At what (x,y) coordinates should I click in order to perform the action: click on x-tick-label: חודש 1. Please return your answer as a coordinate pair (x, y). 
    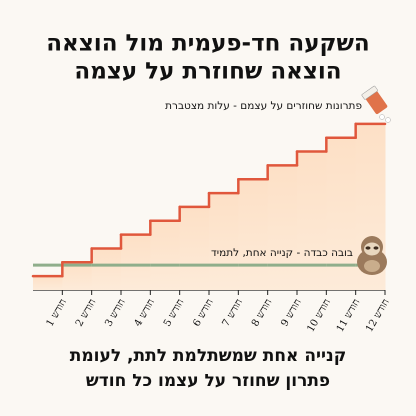
    Looking at the image, I should click on (57, 312).